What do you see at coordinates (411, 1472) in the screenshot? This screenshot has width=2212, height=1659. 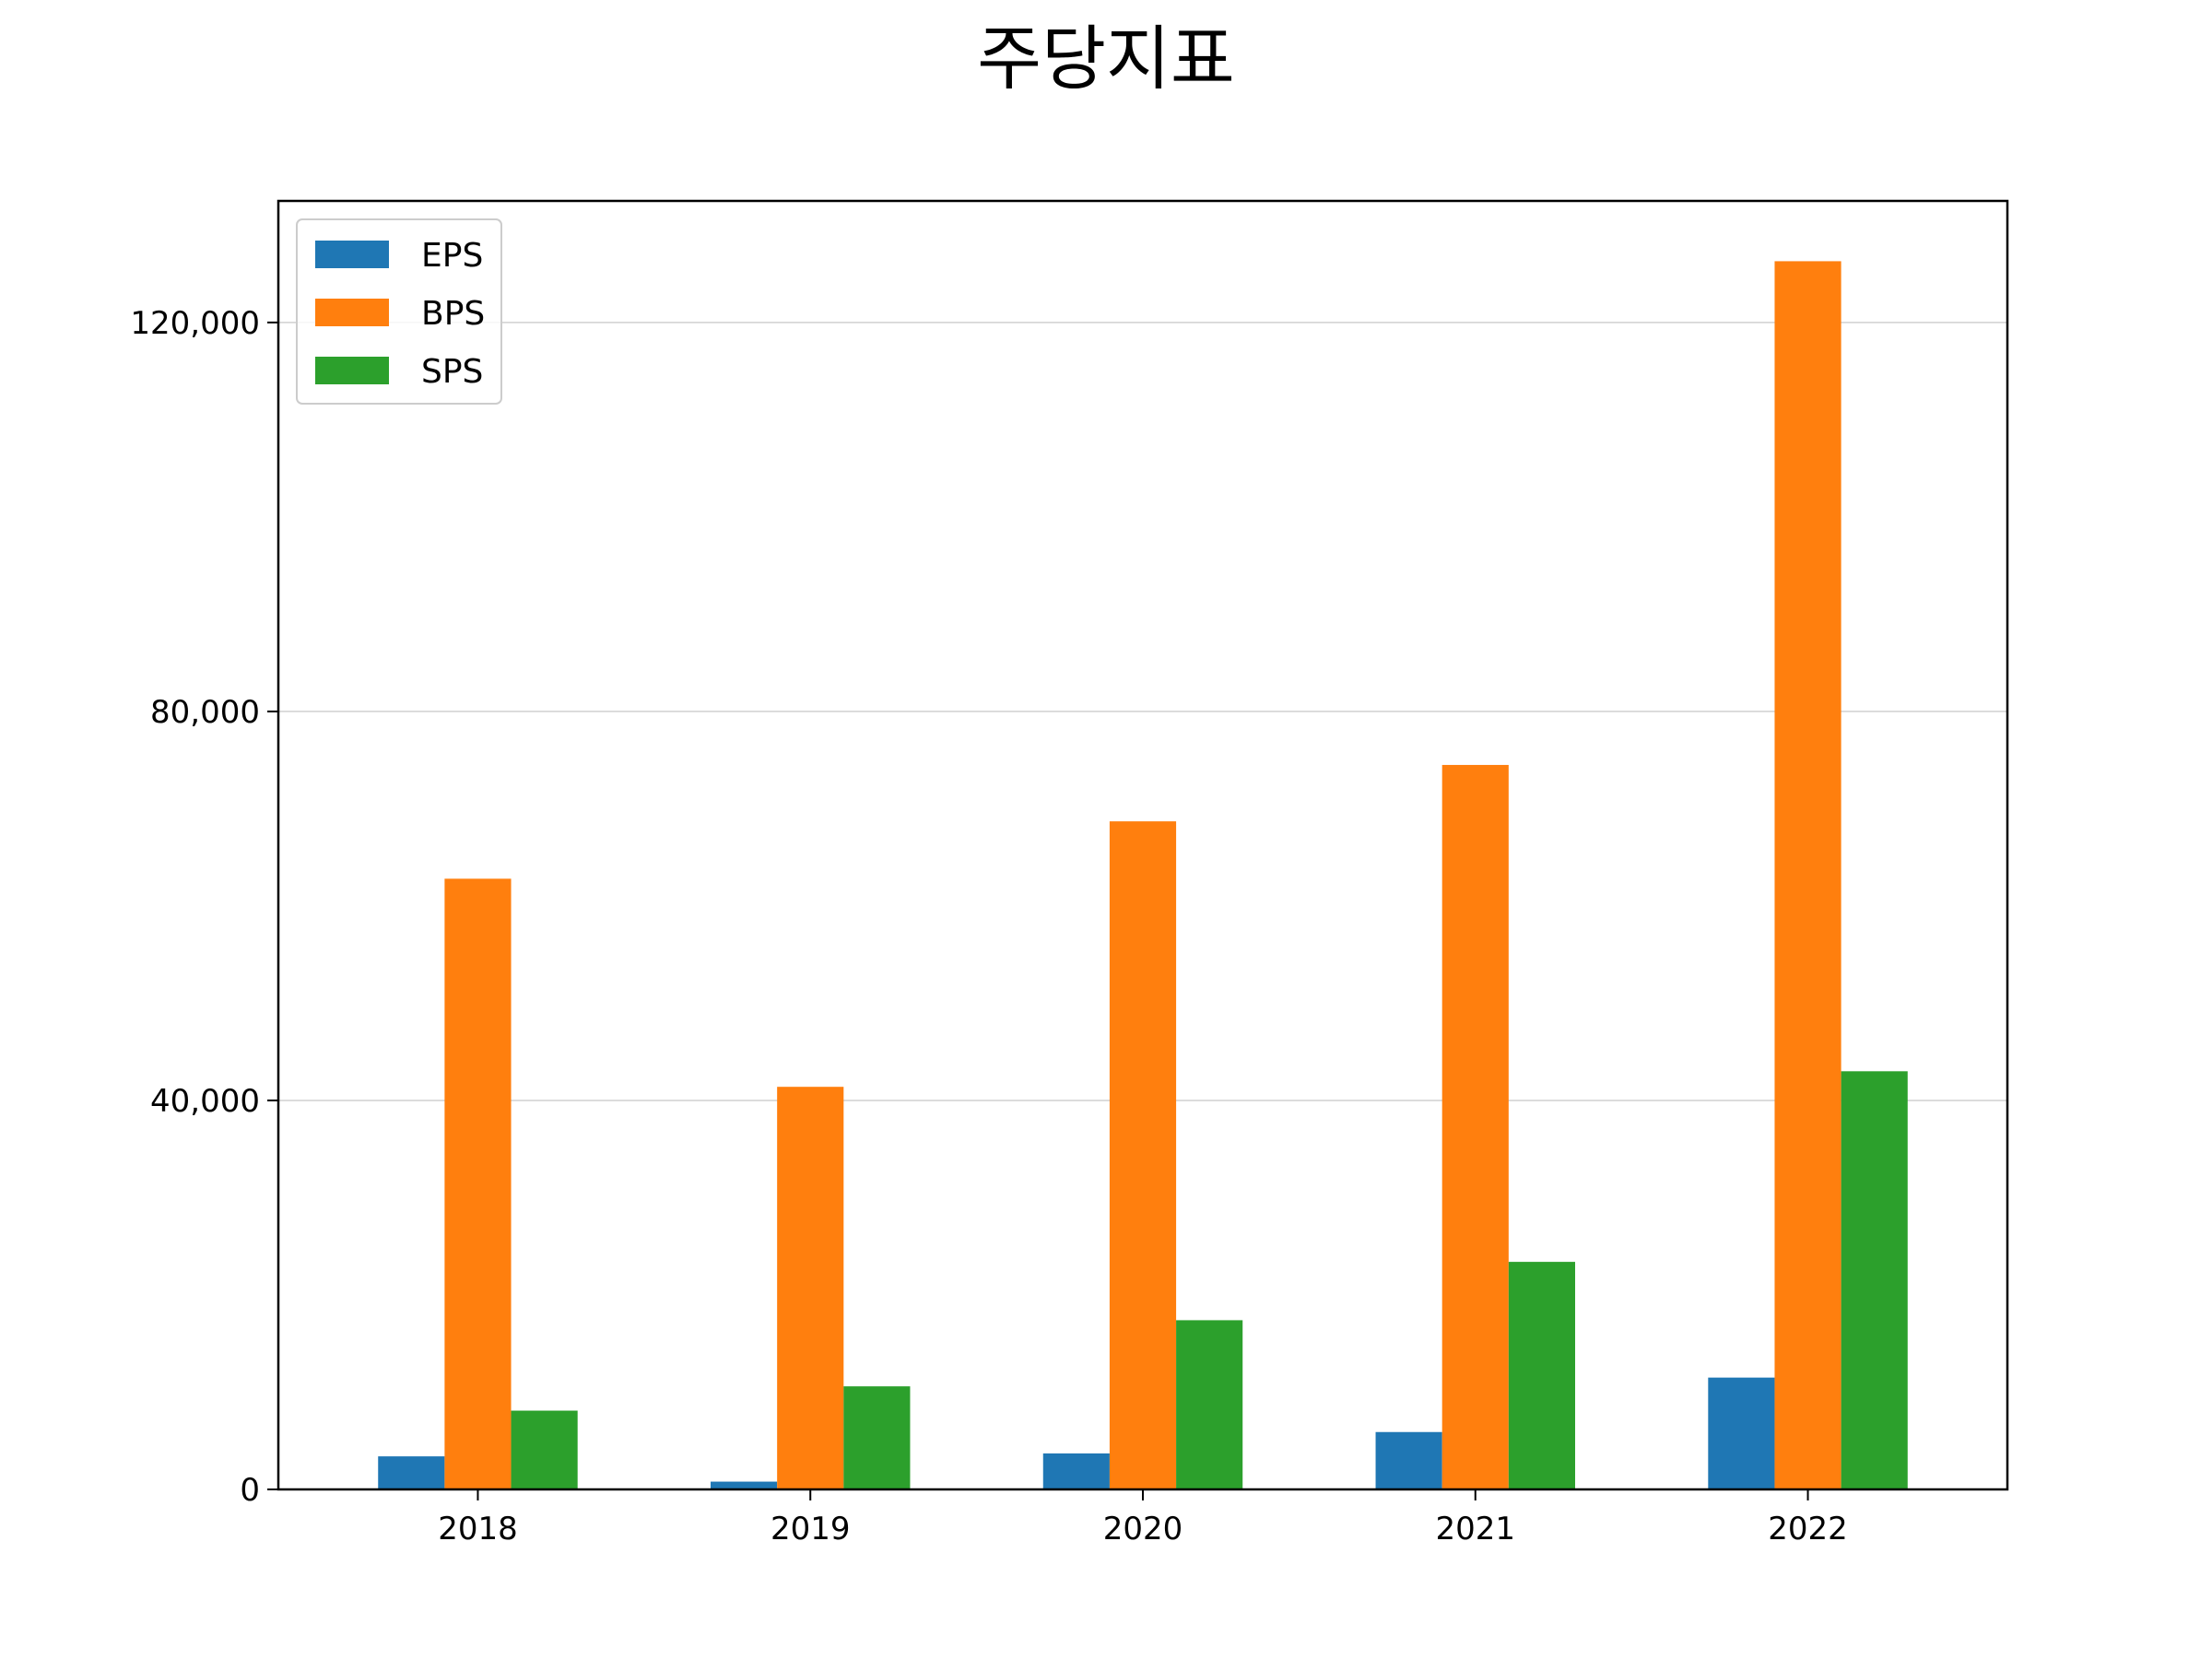 I see `bar-eps-2018` at bounding box center [411, 1472].